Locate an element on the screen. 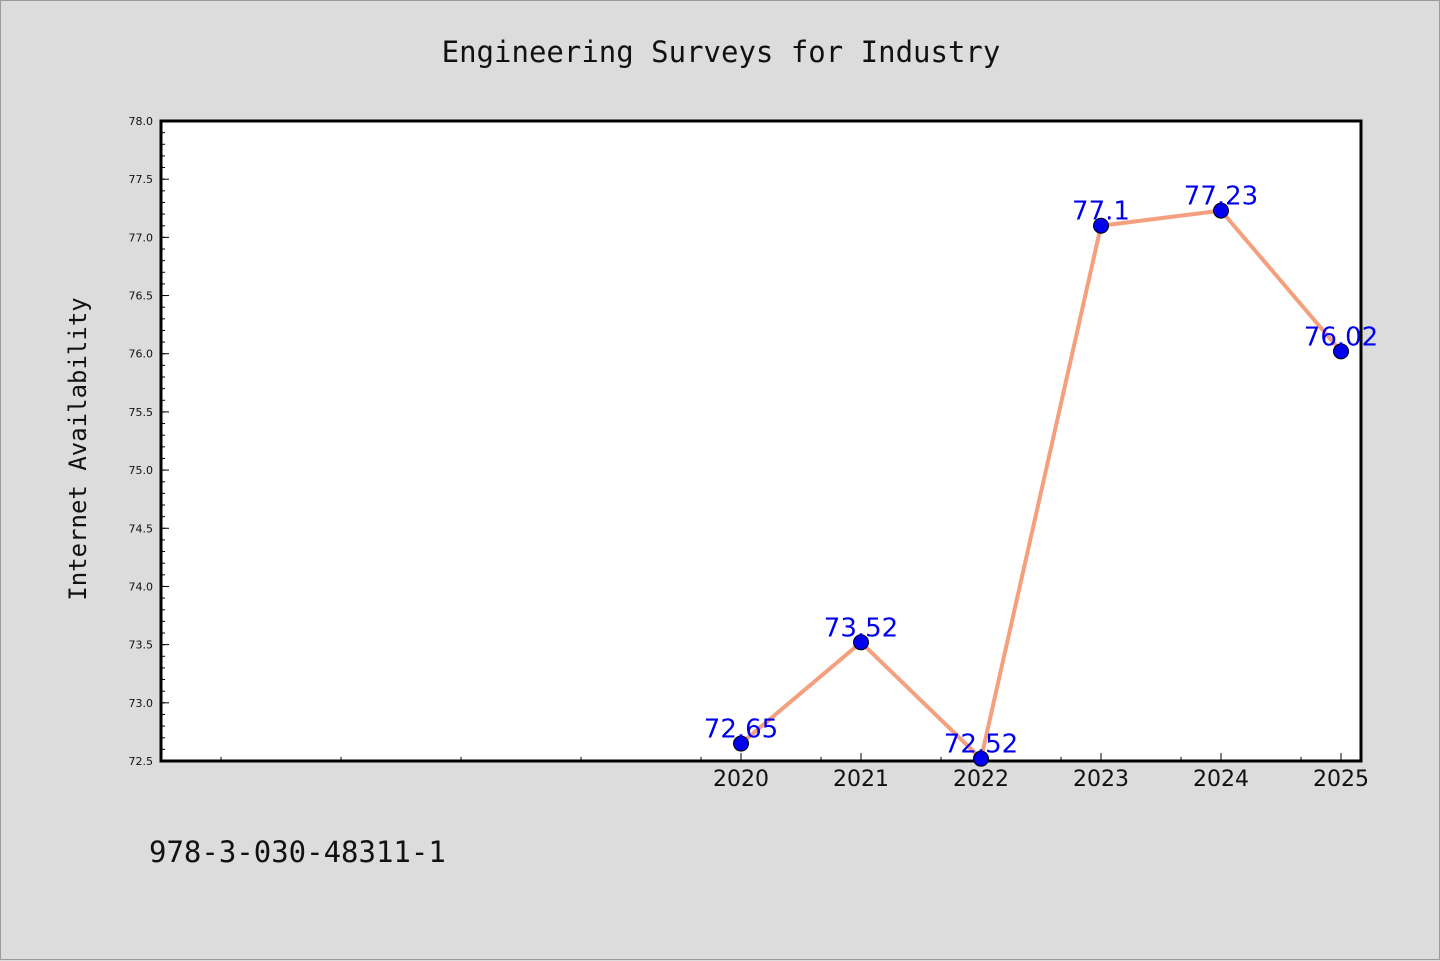 This screenshot has height=961, width=1440. y-tick-label: 74.0 is located at coordinates (141, 586).